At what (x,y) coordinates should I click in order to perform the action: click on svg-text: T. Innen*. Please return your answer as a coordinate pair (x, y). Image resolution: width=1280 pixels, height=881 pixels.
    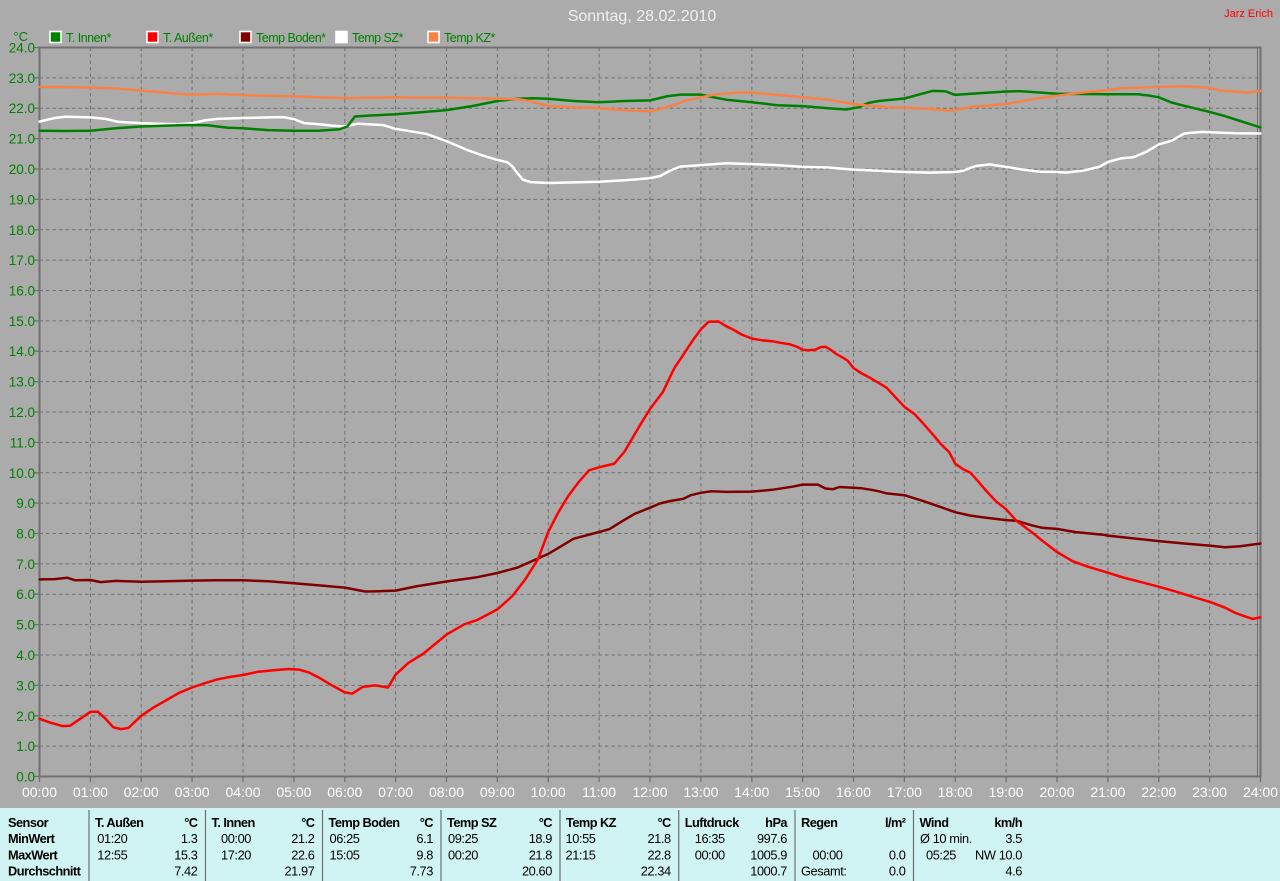
    Looking at the image, I should click on (88, 38).